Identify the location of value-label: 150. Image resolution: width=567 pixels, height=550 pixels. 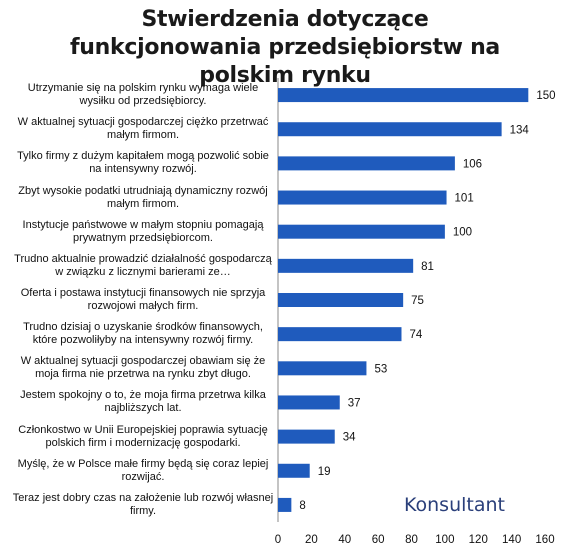
(545, 96).